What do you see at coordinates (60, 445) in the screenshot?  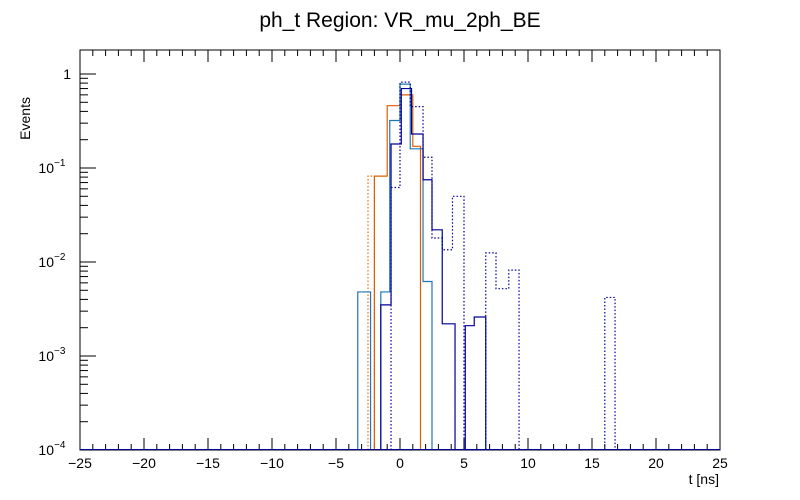 I see `y-tick-exponent: −4` at bounding box center [60, 445].